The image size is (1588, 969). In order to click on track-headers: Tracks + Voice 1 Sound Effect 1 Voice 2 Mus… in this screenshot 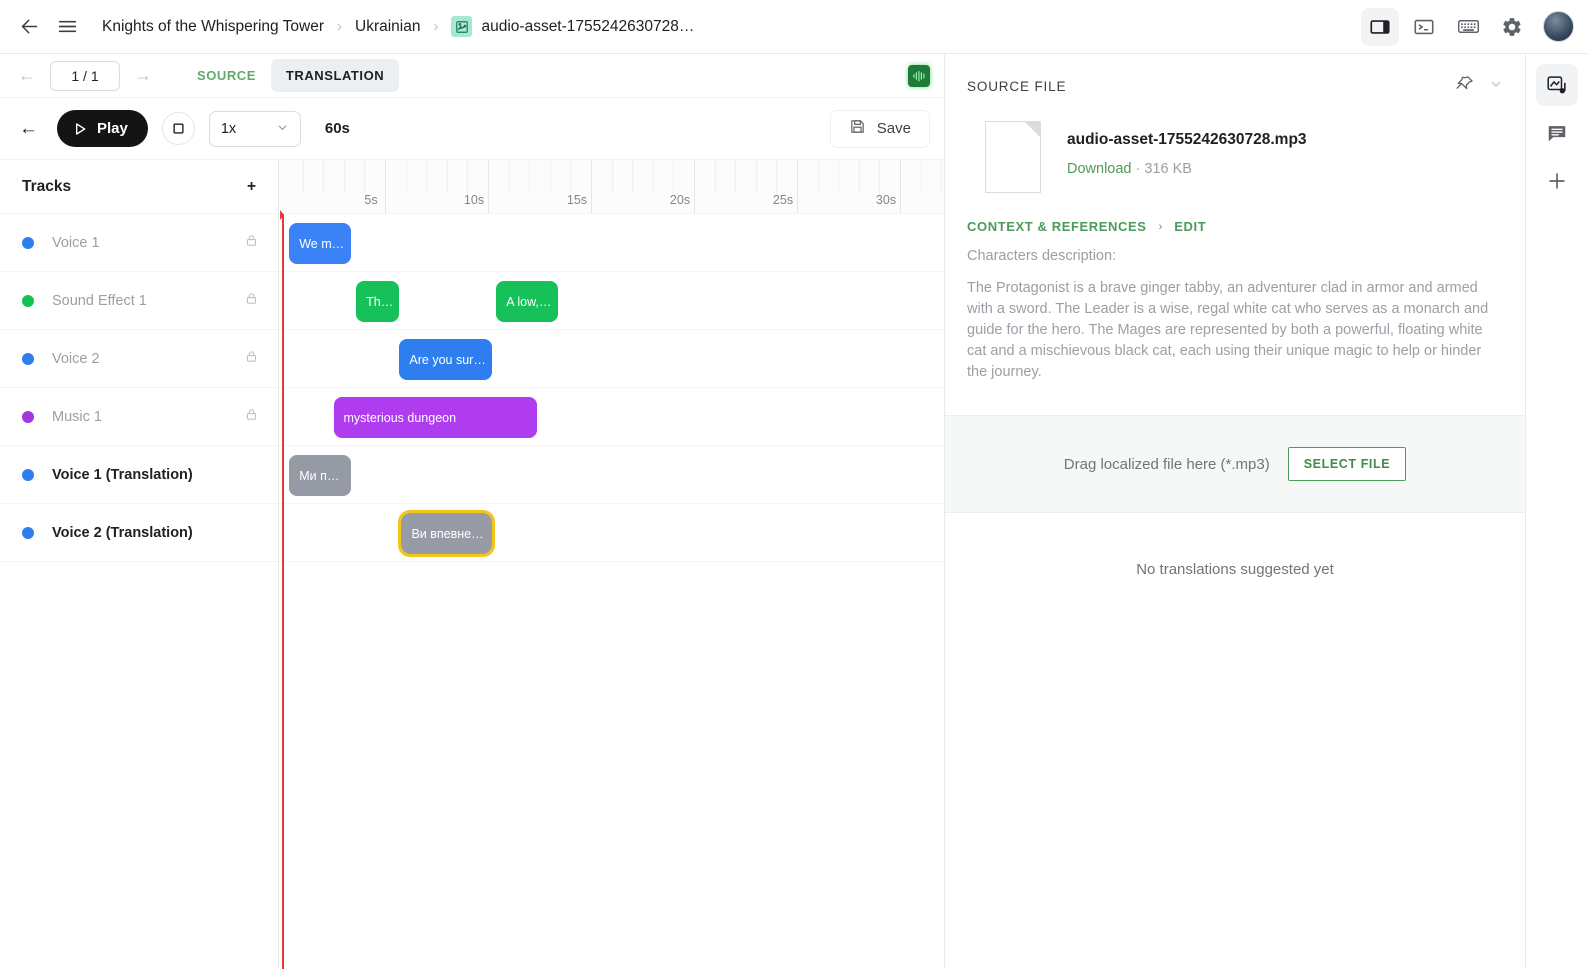, I will do `click(139, 564)`.